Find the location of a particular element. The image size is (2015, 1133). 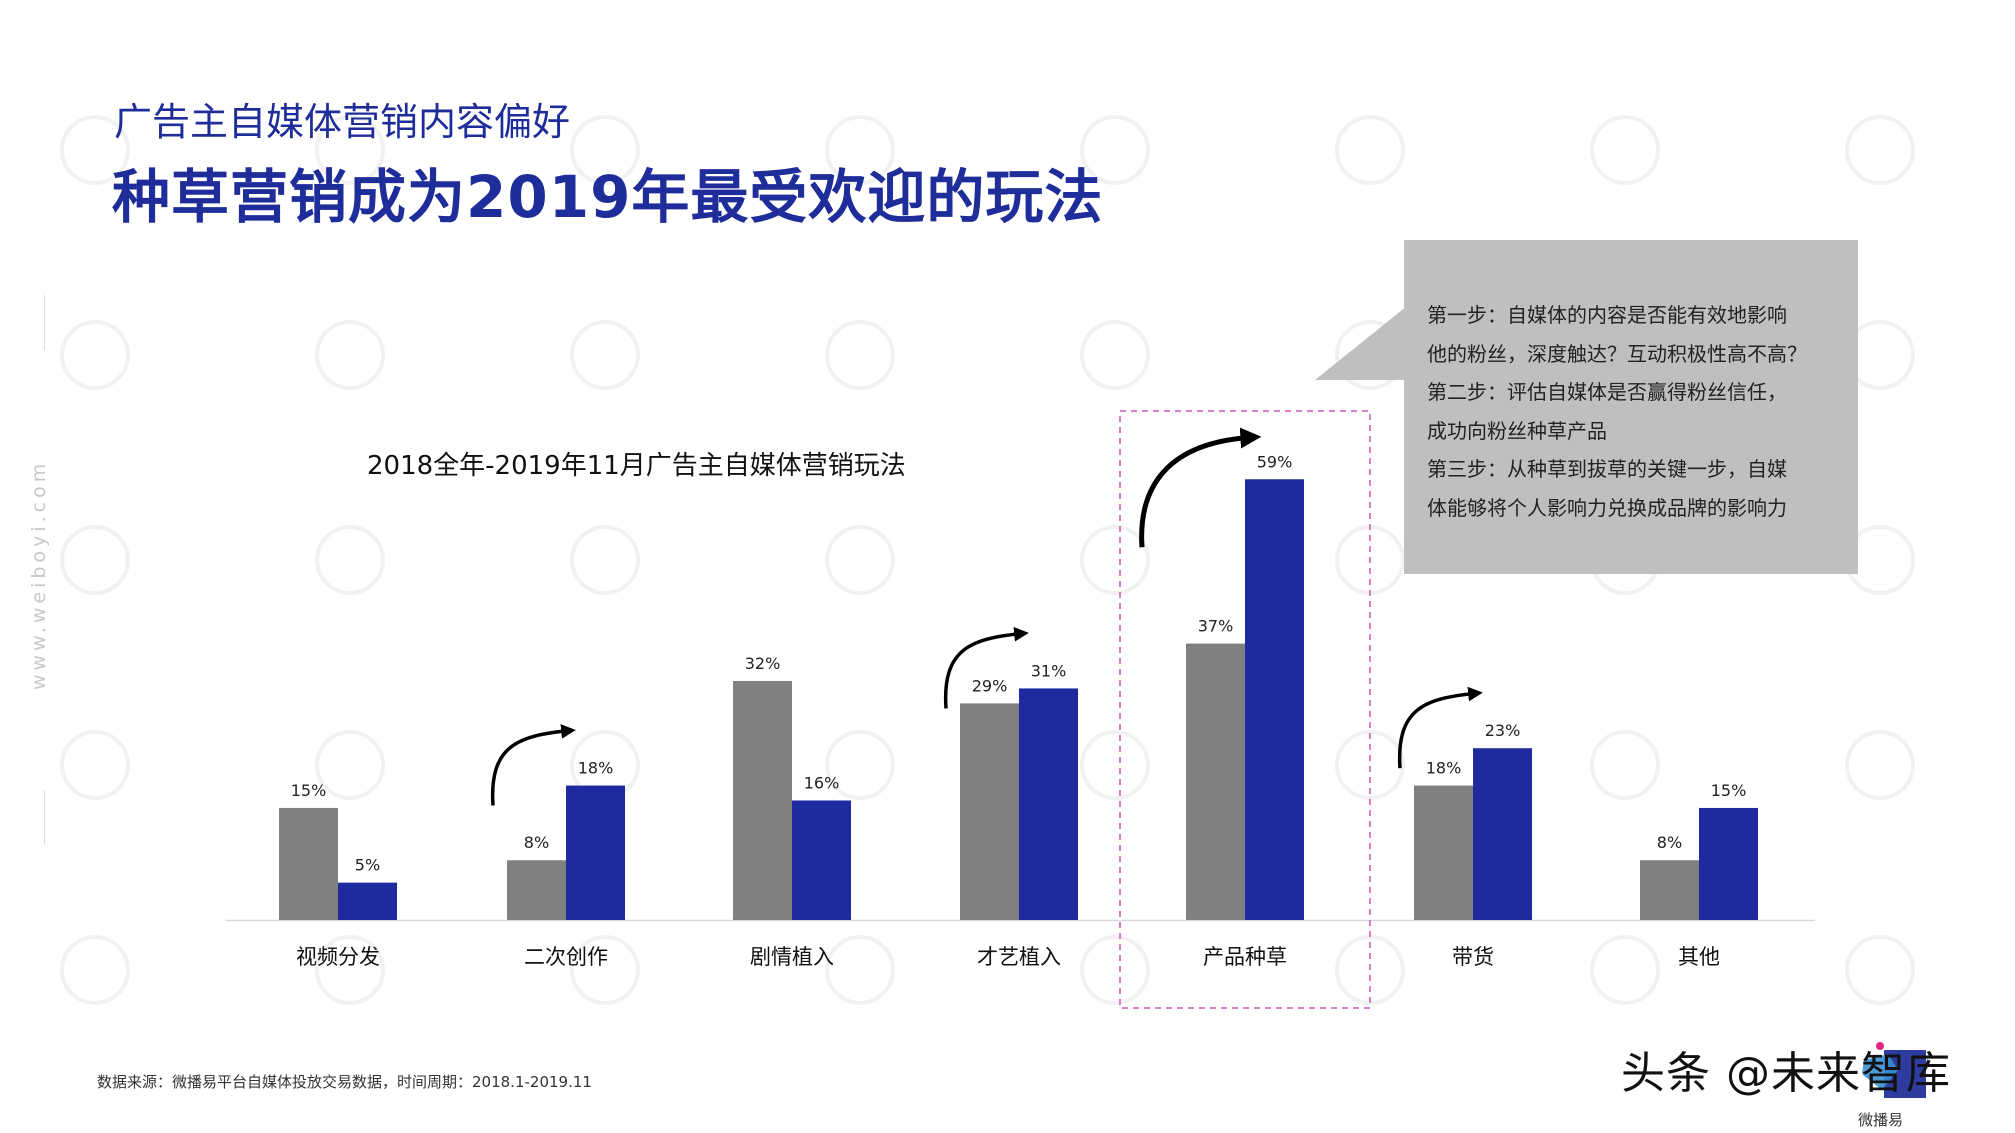

x-tick-label: 其他 is located at coordinates (1699, 957).